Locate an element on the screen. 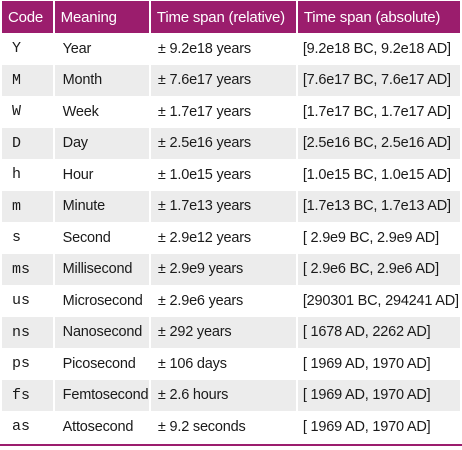 This screenshot has width=462, height=450. absolute-span-cell: [9.2e18 BC, 9.2e18 AD] is located at coordinates (378, 49).